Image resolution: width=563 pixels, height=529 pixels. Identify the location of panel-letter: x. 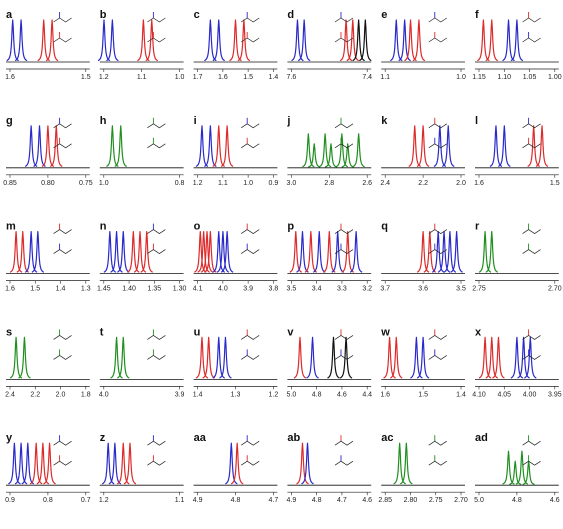
(478, 332).